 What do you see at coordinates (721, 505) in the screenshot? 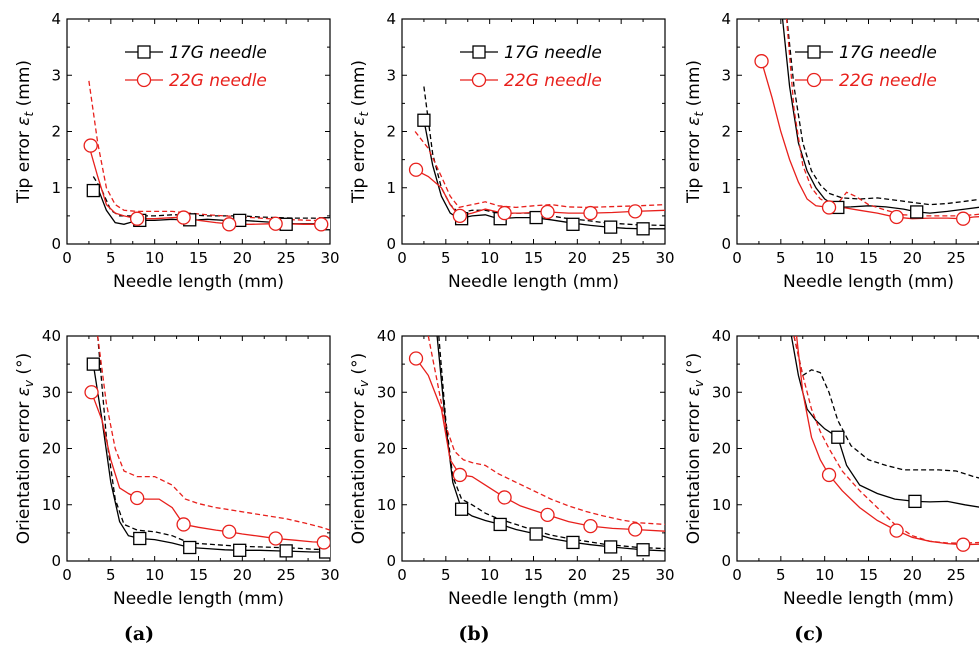
I see `y-tick-label: 10` at bounding box center [721, 505].